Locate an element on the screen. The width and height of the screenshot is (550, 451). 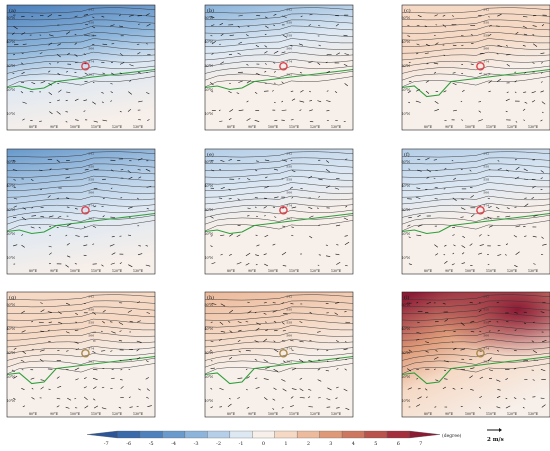
colorbar-tick-label: -1 is located at coordinates (241, 444).